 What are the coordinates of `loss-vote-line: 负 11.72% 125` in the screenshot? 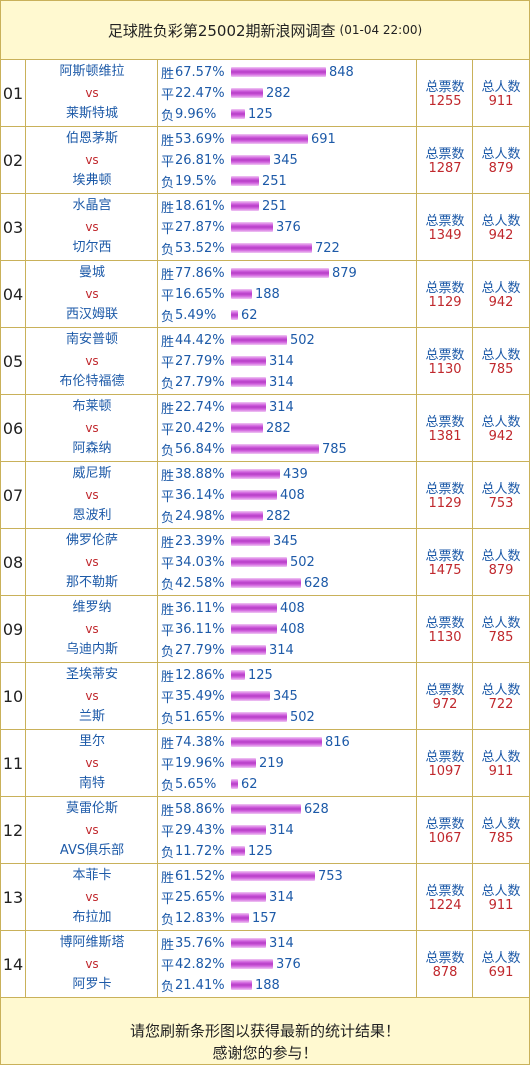 It's located at (217, 852).